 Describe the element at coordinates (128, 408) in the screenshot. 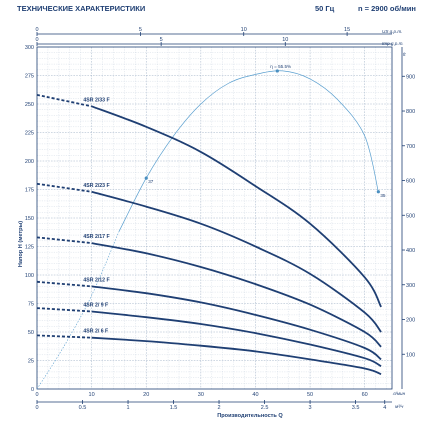

I see `m3h-tick-label: 1` at that location.